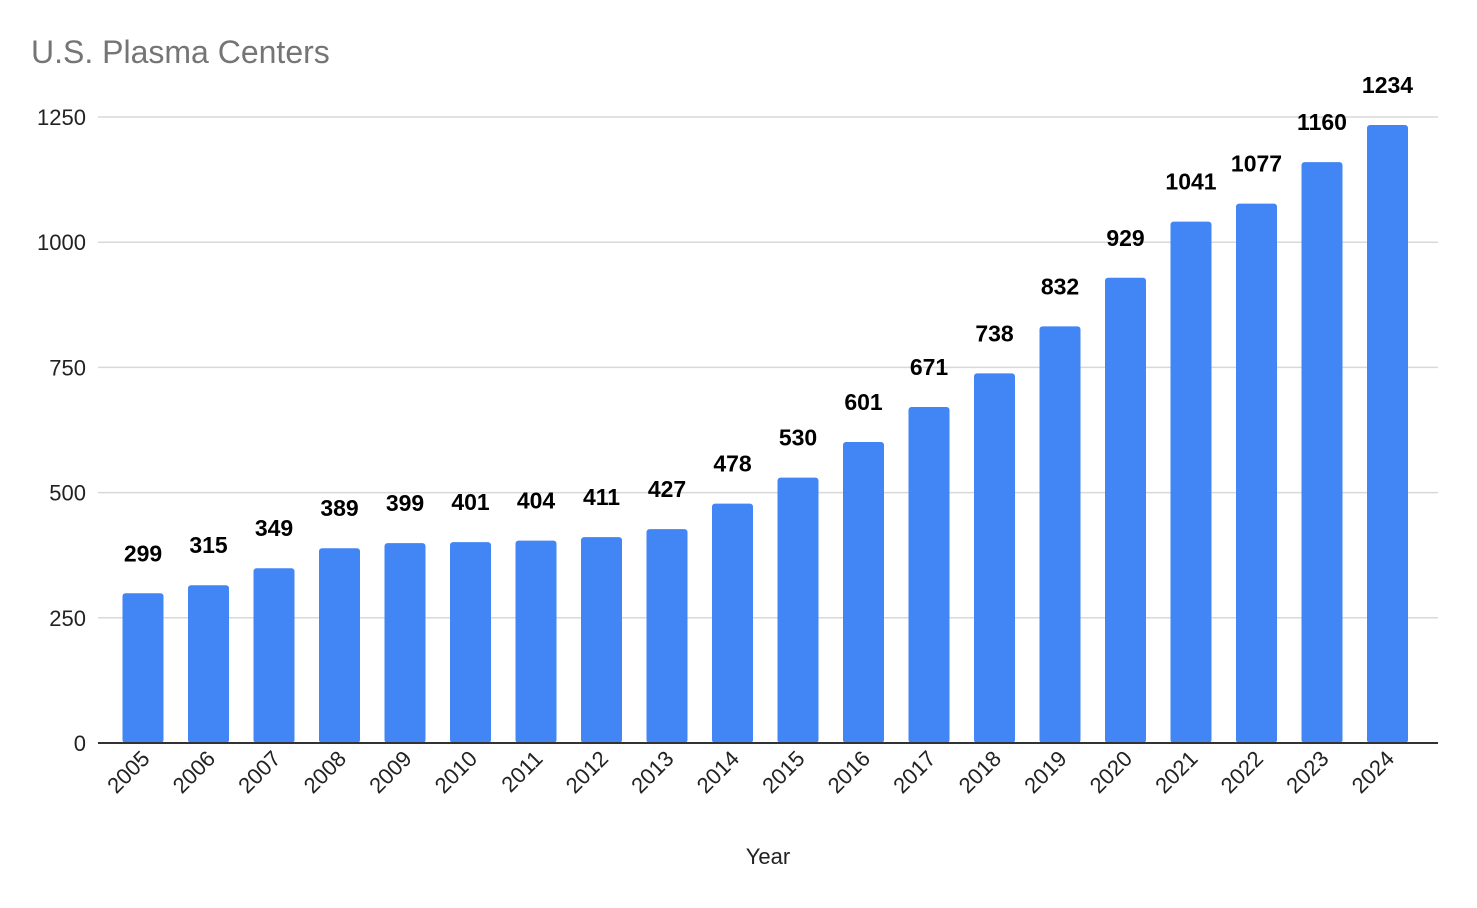 This screenshot has width=1477, height=908. I want to click on x-tick-label: 2007, so click(259, 772).